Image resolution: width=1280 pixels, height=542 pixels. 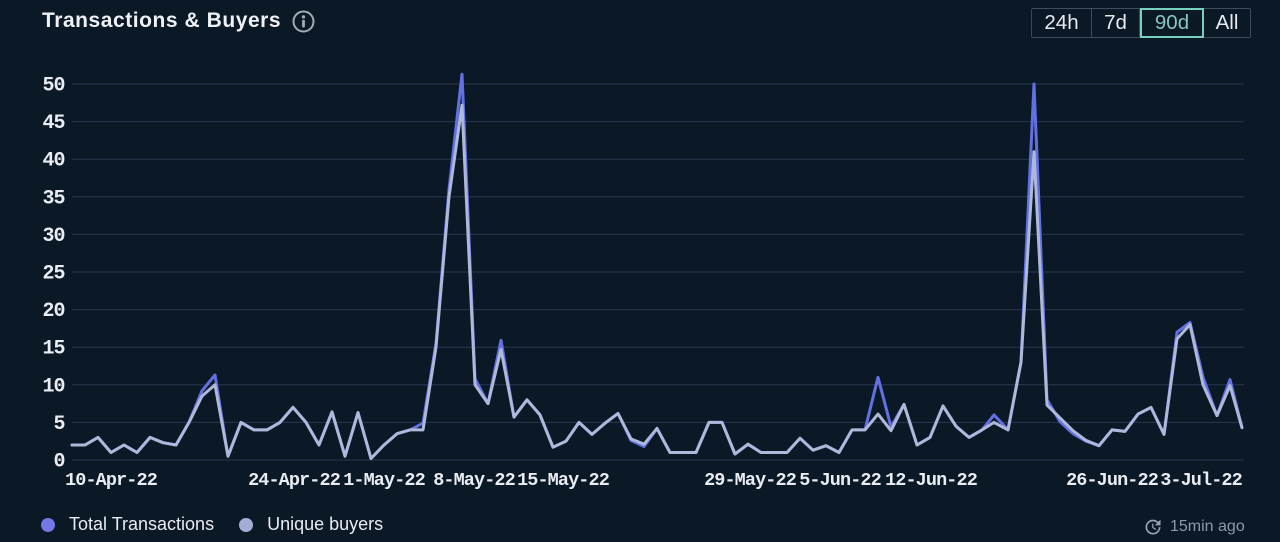 I want to click on svg-text: 3-Jul-22, so click(x=1201, y=480).